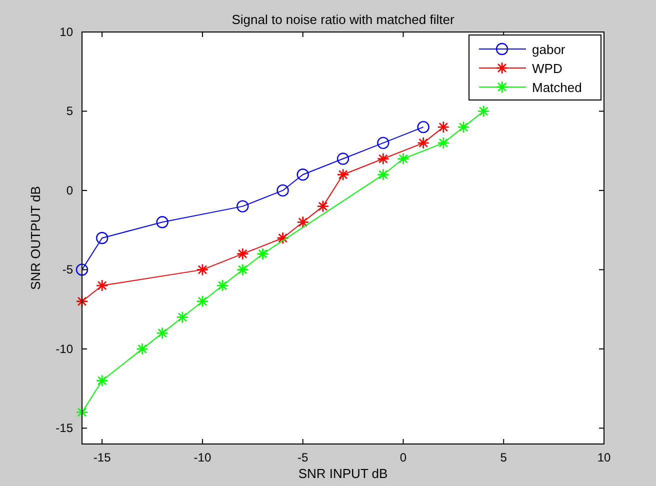  Describe the element at coordinates (547, 68) in the screenshot. I see `legend-label: WPD` at that location.